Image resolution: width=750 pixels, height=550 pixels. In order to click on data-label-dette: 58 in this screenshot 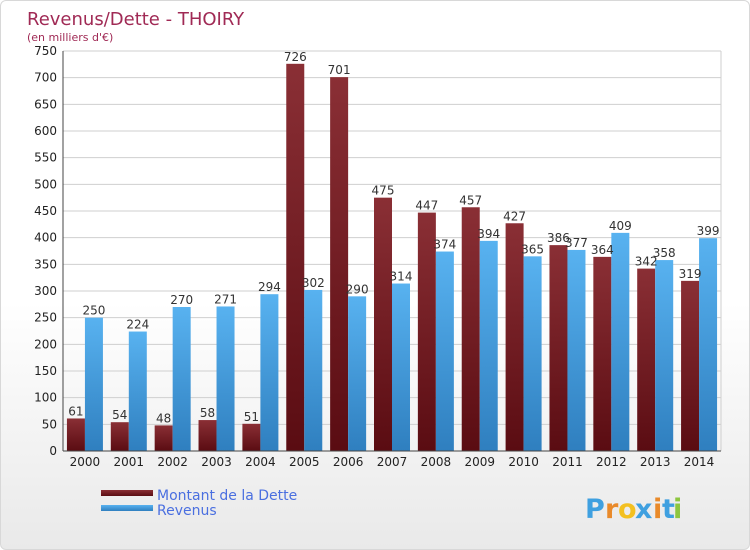, I will do `click(207, 413)`.